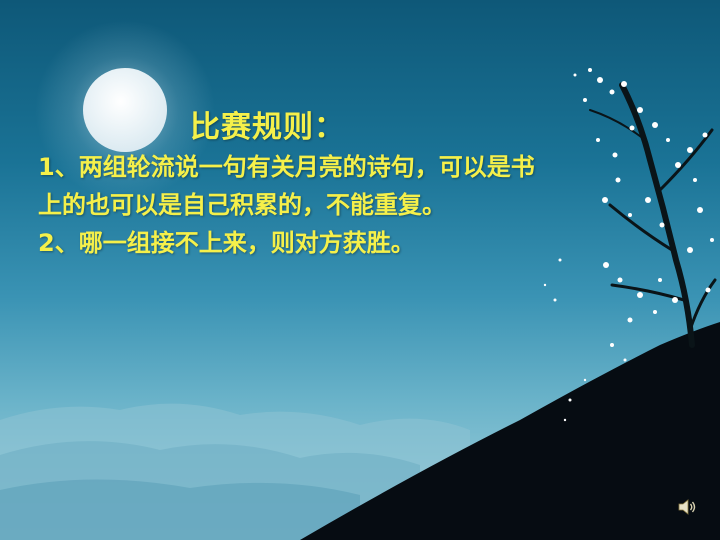  What do you see at coordinates (267, 127) in the screenshot?
I see `slide-title: 比赛规则：` at bounding box center [267, 127].